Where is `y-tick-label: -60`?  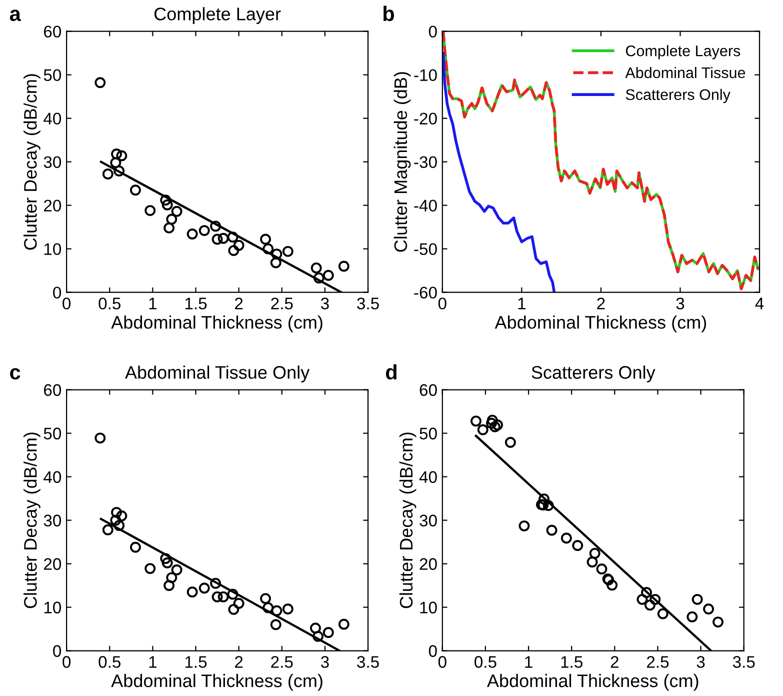
y-tick-label: -60 is located at coordinates (425, 292).